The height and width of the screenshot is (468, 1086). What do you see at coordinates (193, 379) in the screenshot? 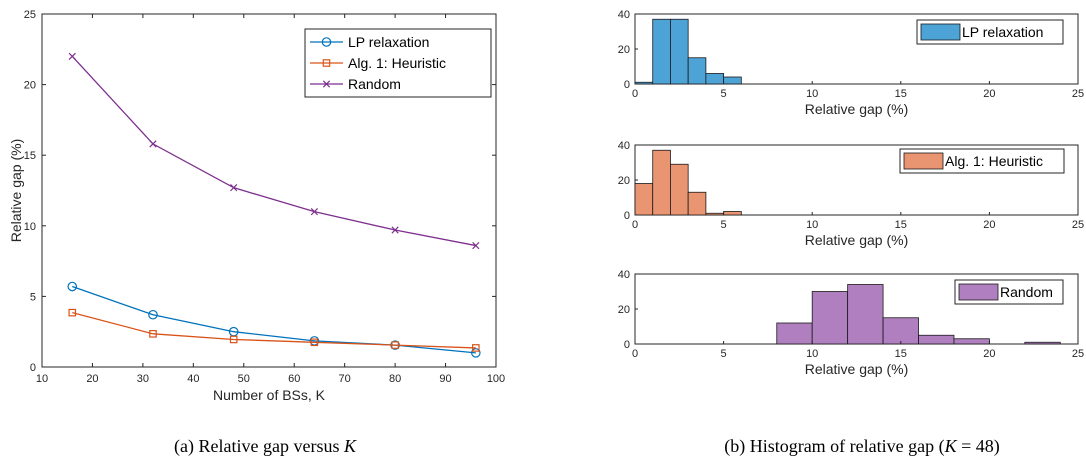
I see `x-tick-label: 40` at bounding box center [193, 379].